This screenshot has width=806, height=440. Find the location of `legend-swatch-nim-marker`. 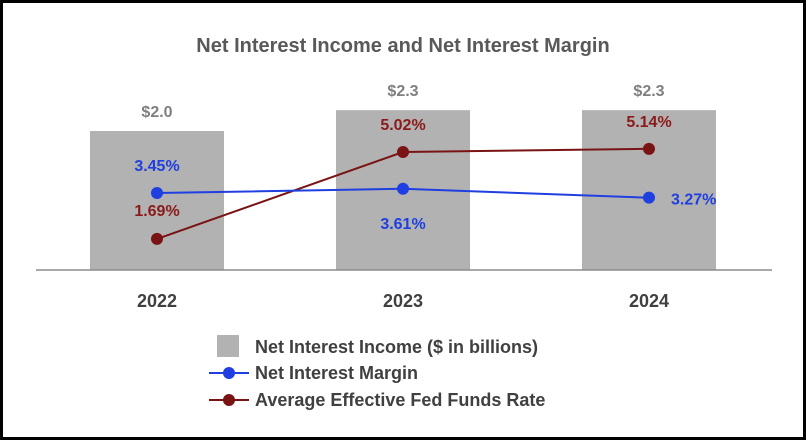

legend-swatch-nim-marker is located at coordinates (229, 373).